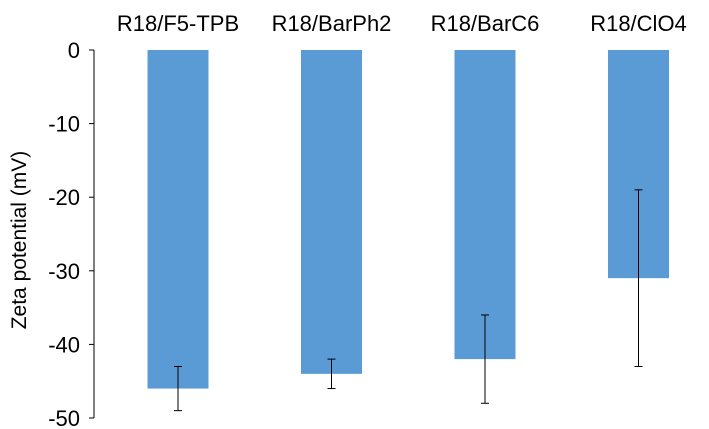 This screenshot has height=429, width=709. I want to click on category-label: R18/BarPh2, so click(332, 23).